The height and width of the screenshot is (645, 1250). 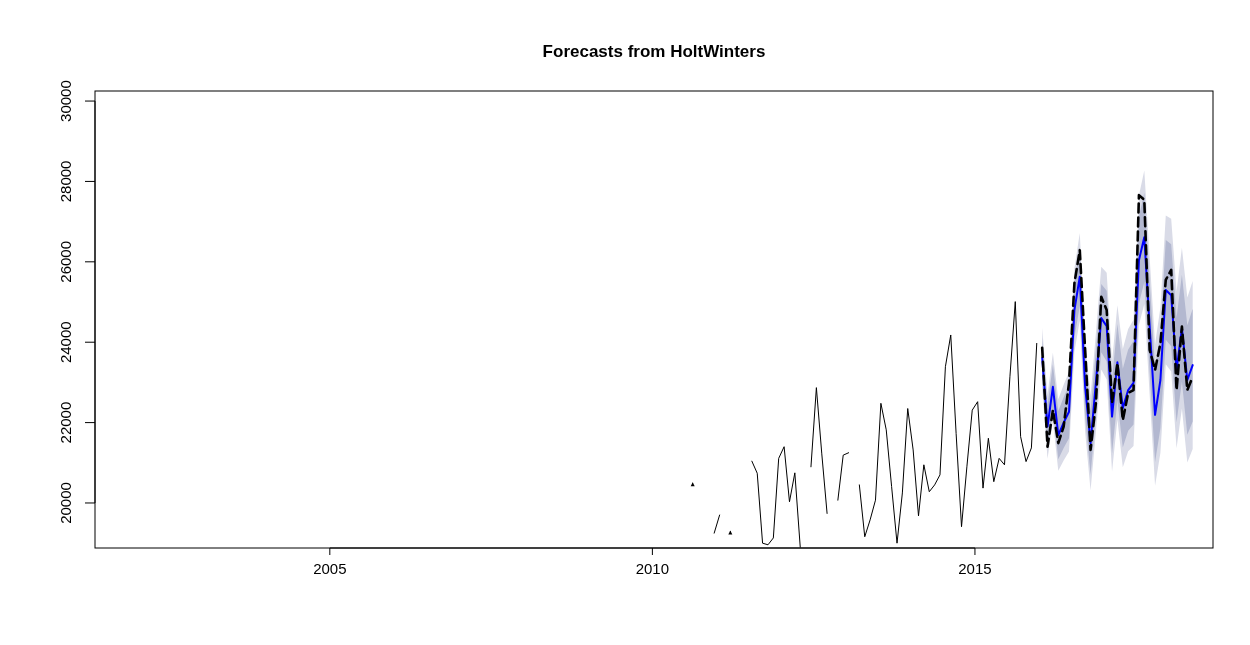 I want to click on x-tick-label: 2005, so click(x=330, y=568).